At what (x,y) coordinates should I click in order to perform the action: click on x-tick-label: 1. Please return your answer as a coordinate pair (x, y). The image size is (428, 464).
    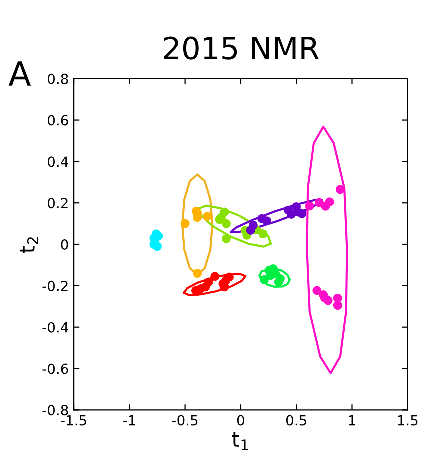
    Looking at the image, I should click on (352, 420).